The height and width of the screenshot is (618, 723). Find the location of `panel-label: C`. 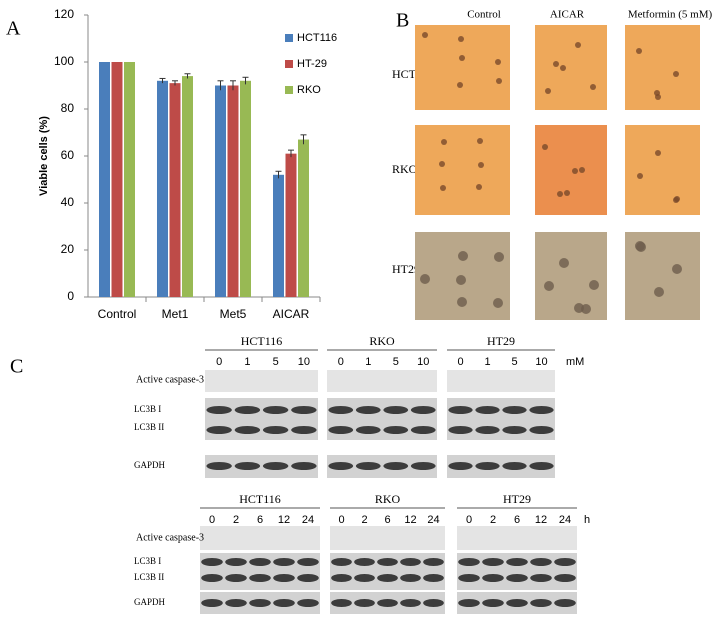

panel-label: C is located at coordinates (16, 367).